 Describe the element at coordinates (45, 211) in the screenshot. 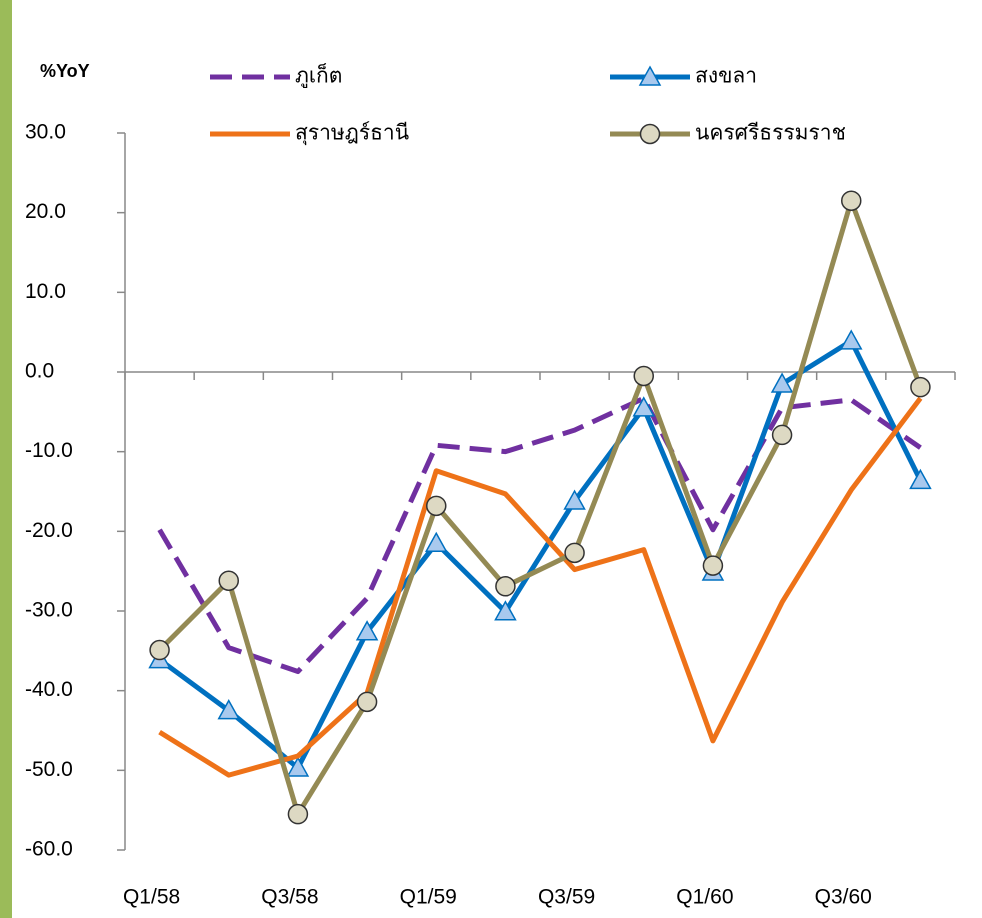

I see `y-tick-label: 20.0` at that location.